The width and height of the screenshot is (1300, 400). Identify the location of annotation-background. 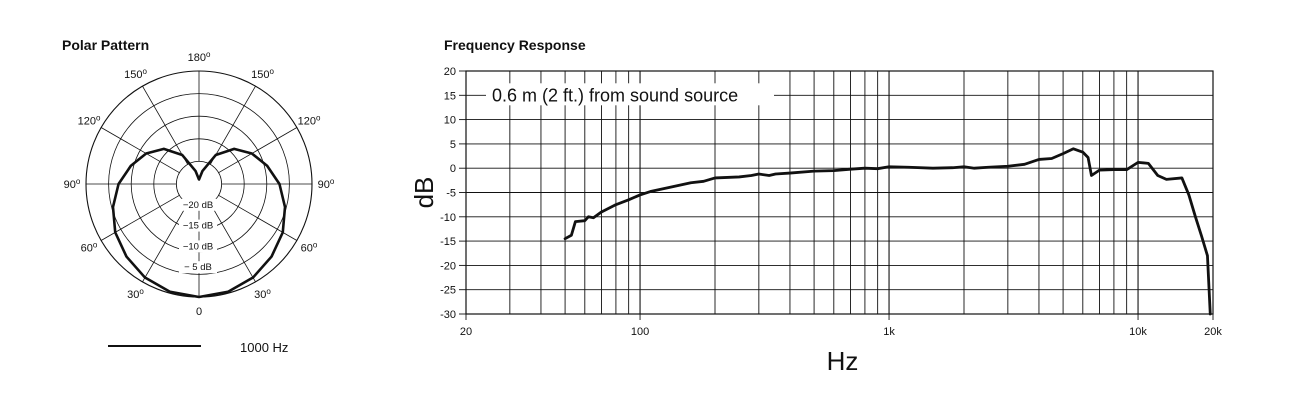
(630, 94).